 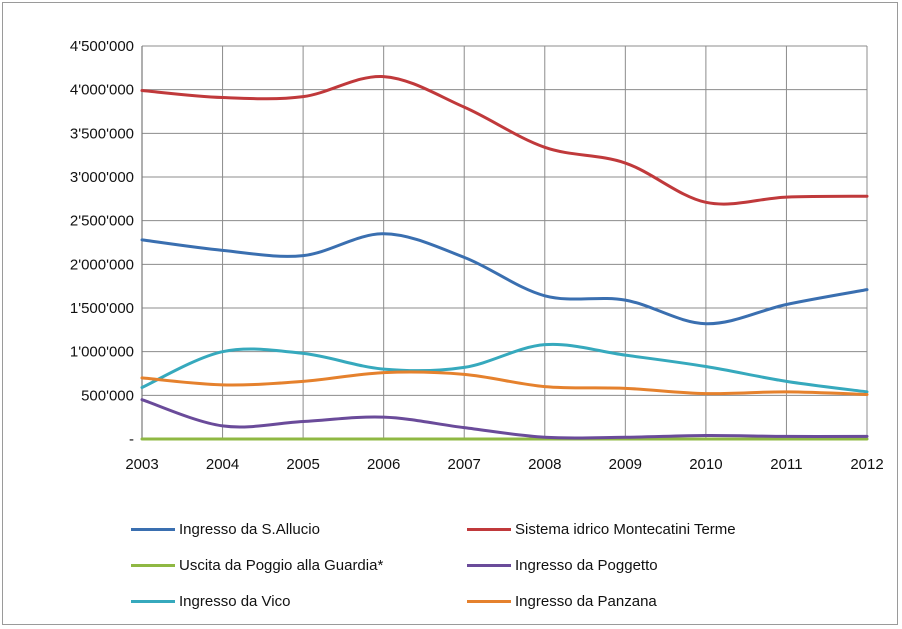 I want to click on legend-item: Ingresso da Poggetto, so click(x=562, y=565).